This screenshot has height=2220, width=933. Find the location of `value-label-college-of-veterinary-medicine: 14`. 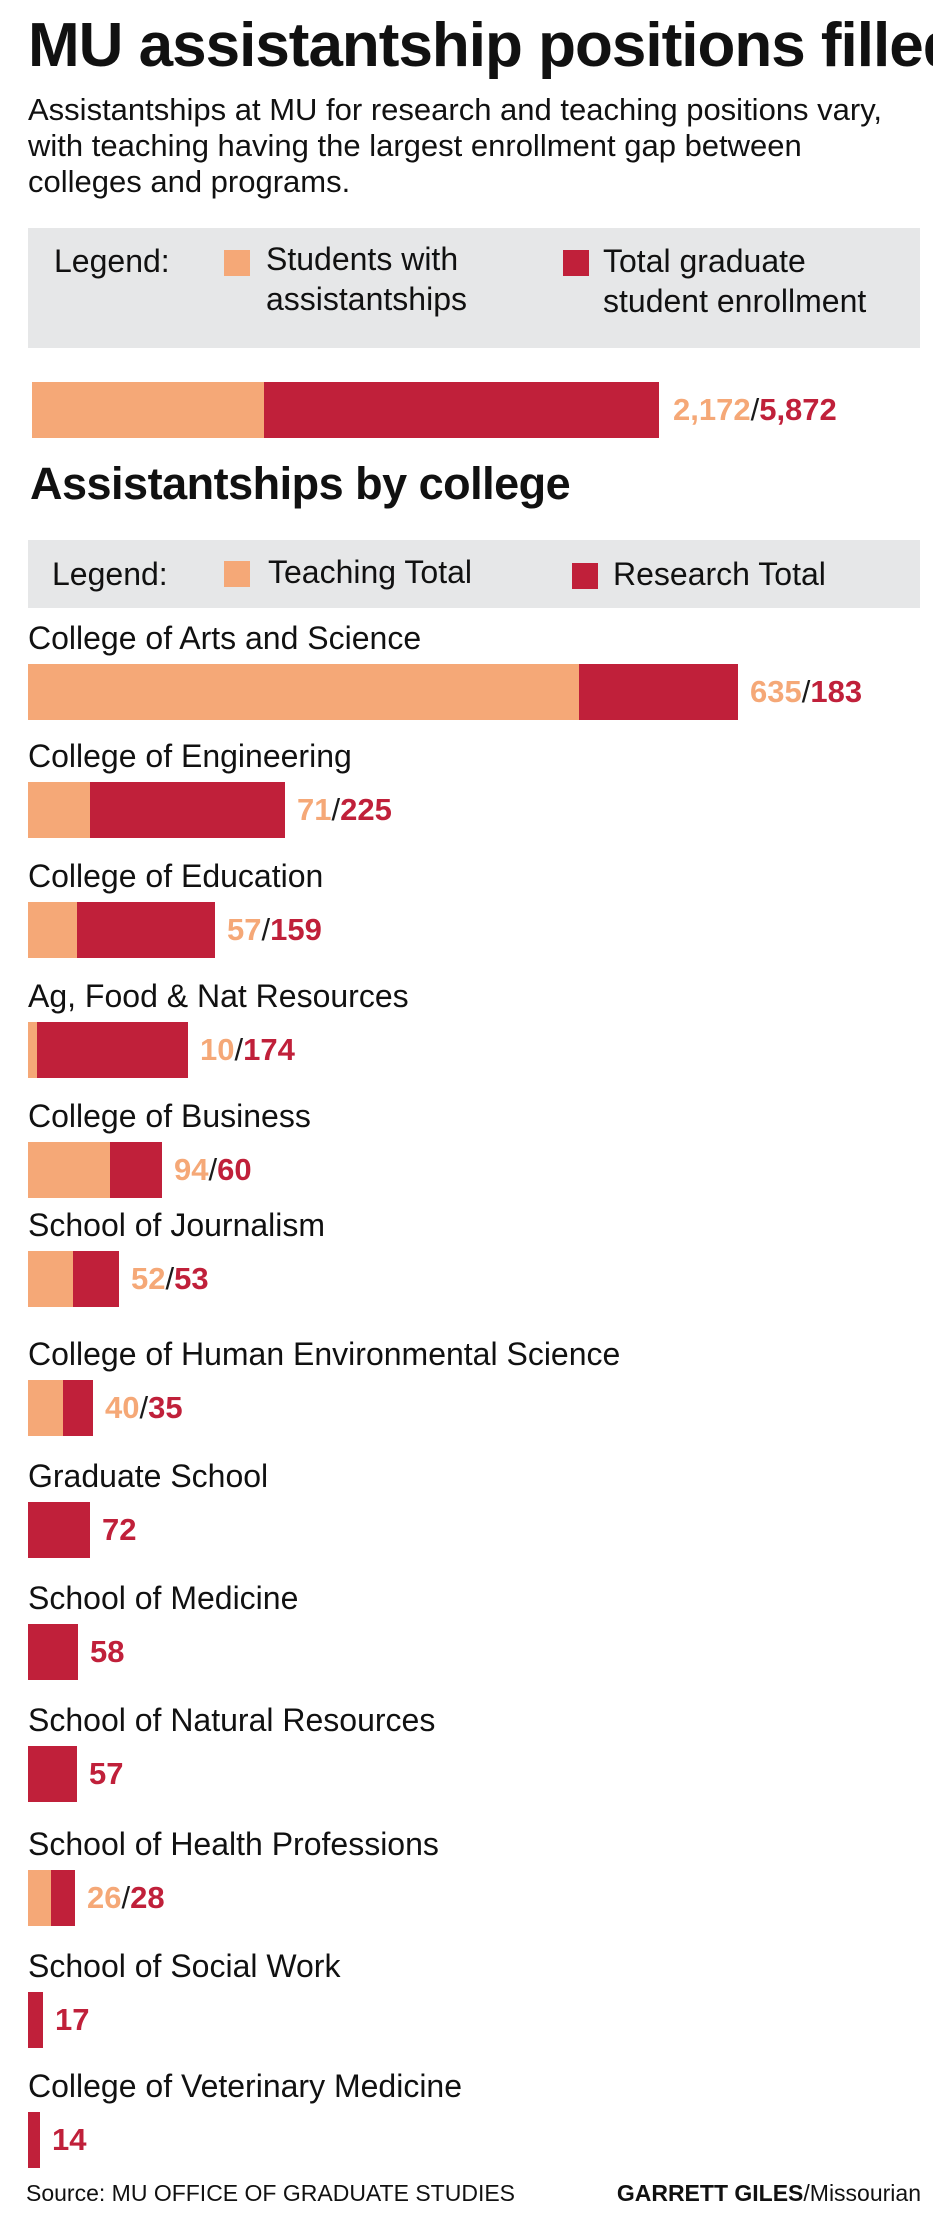

value-label-college-of-veterinary-medicine: 14 is located at coordinates (69, 2140).